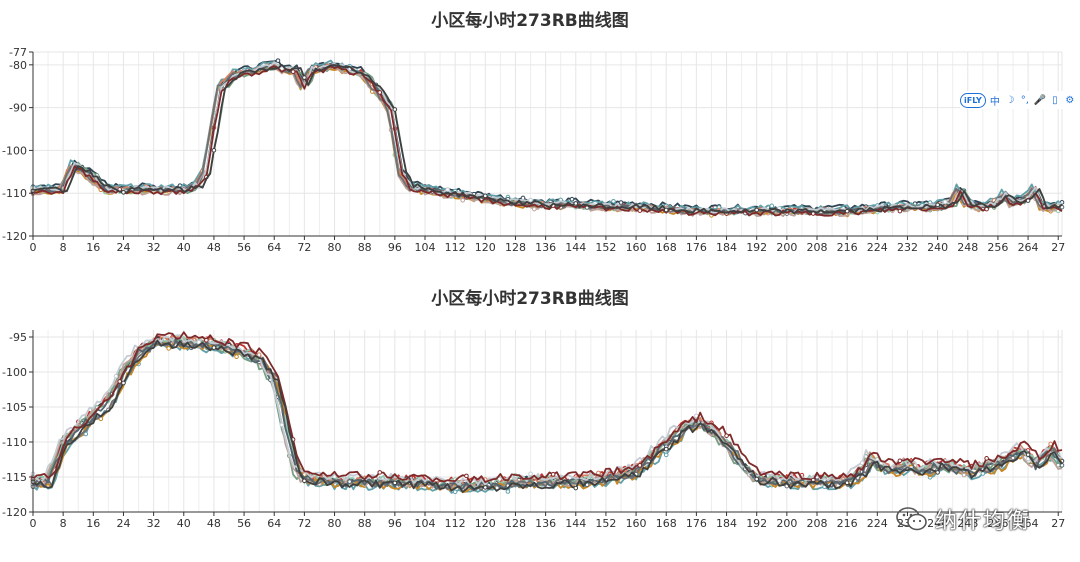 The image size is (1080, 562). I want to click on x-tick-label: 192, so click(756, 523).